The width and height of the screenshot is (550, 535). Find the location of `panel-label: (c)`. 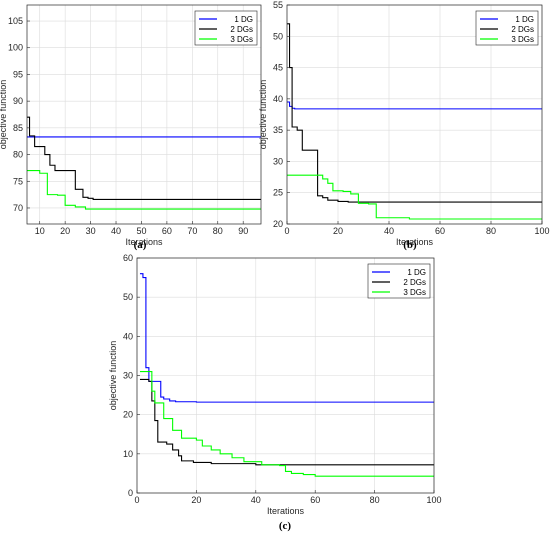

panel-label: (c) is located at coordinates (285, 526).